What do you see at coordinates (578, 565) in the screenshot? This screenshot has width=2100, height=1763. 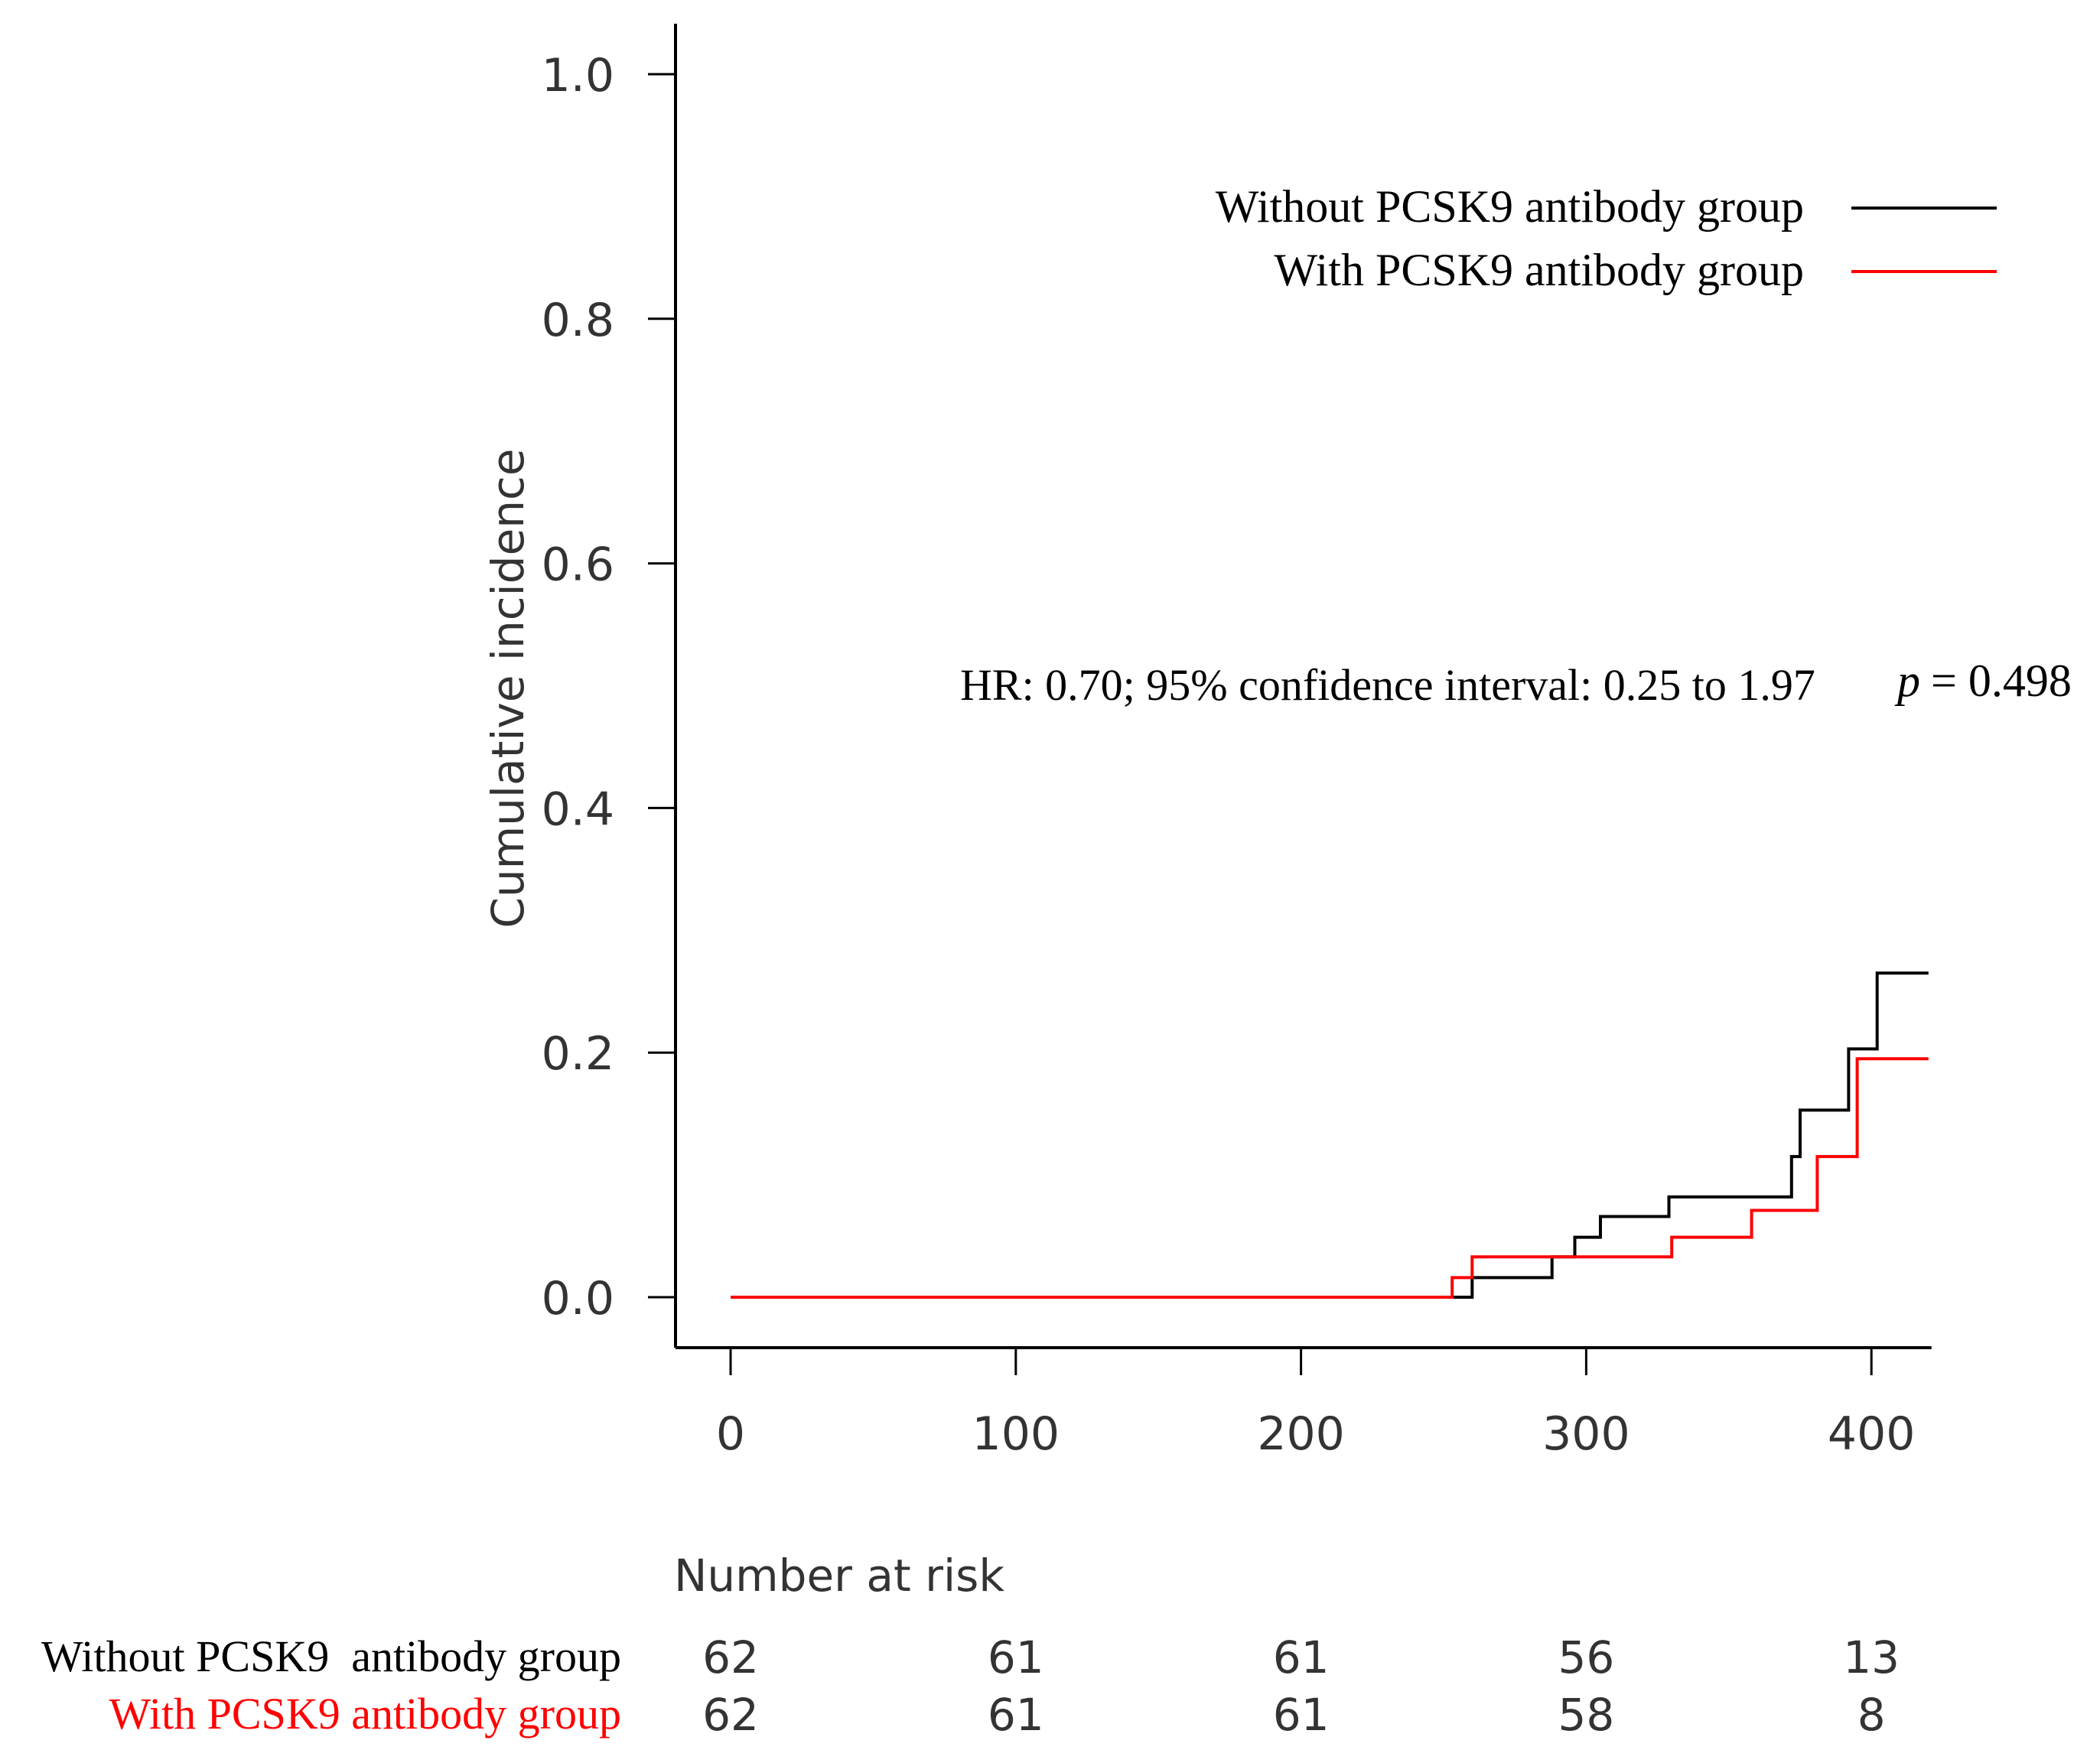 I see `y-tick-label: 0.6` at bounding box center [578, 565].